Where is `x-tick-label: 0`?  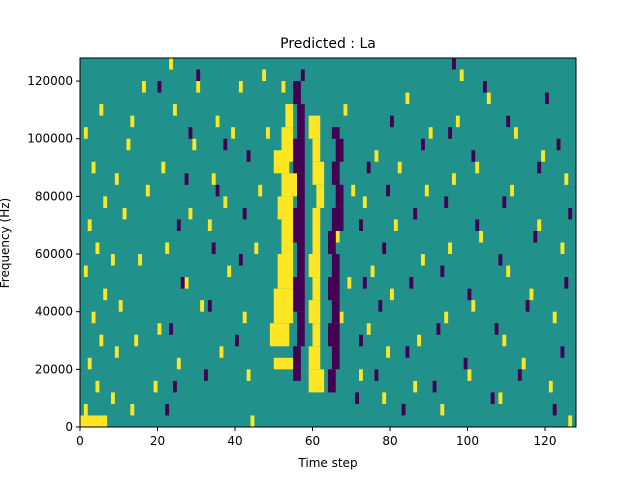
x-tick-label: 0 is located at coordinates (80, 441).